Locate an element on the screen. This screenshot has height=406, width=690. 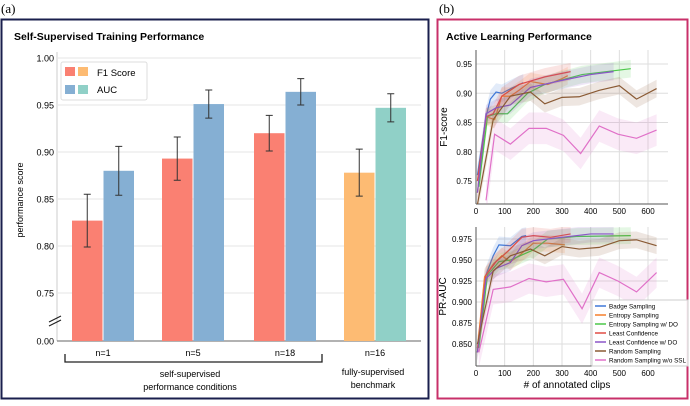
ci-band-least-confidence-w-do is located at coordinates (545, 132).